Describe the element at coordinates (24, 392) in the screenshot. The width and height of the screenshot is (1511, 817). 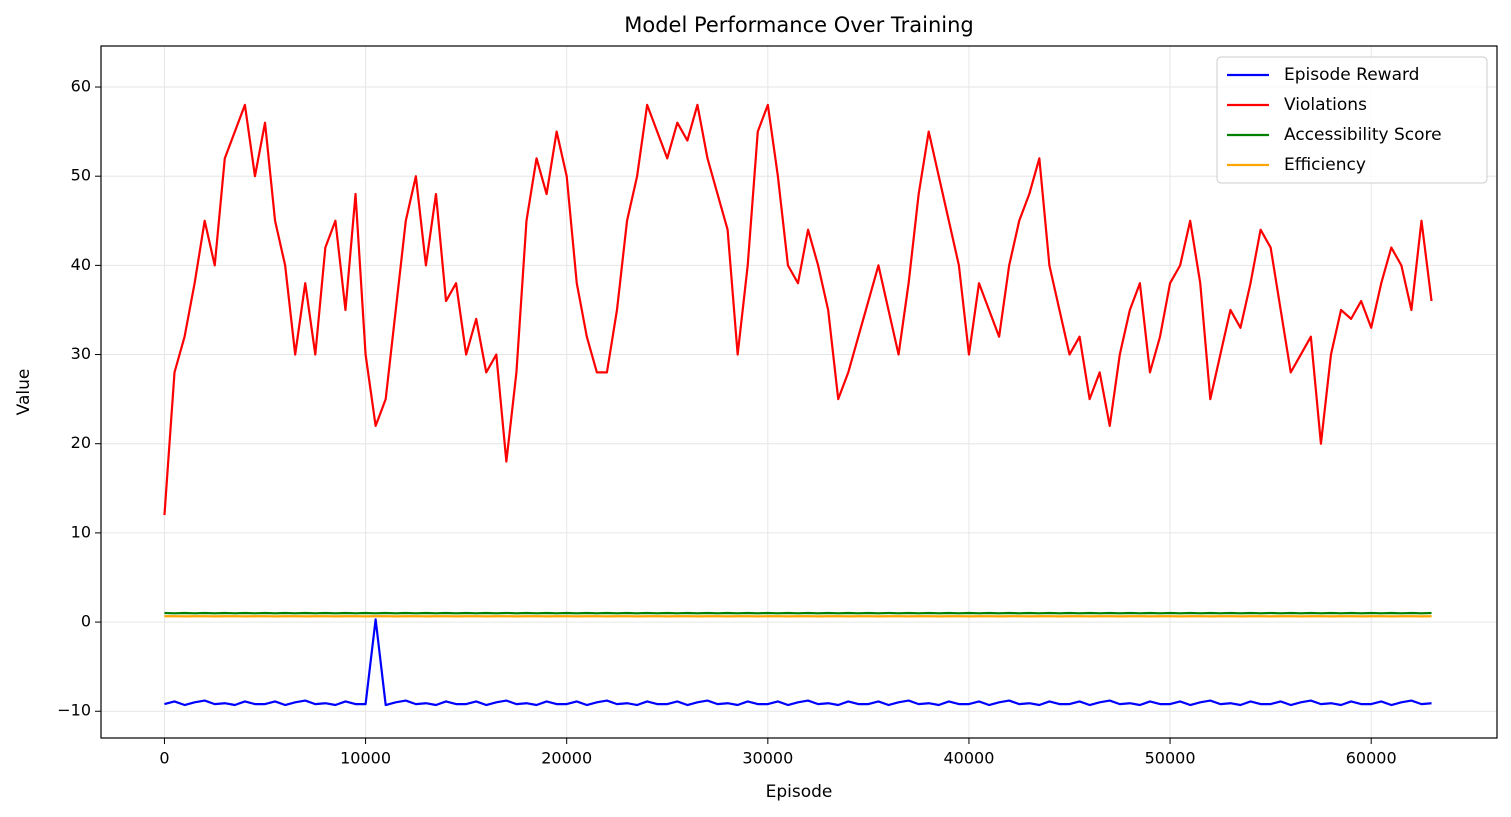
I see `y-axis-label: Value` at that location.